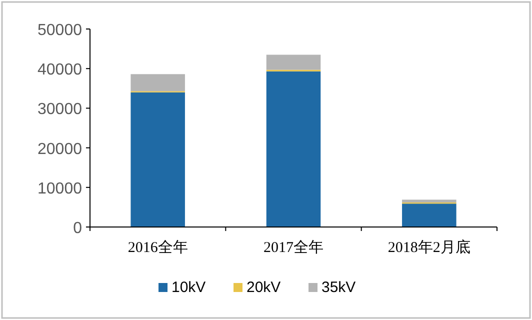 Image resolution: width=532 pixels, height=320 pixels. Describe the element at coordinates (294, 247) in the screenshot. I see `x-tick-label: 2017全年` at that location.